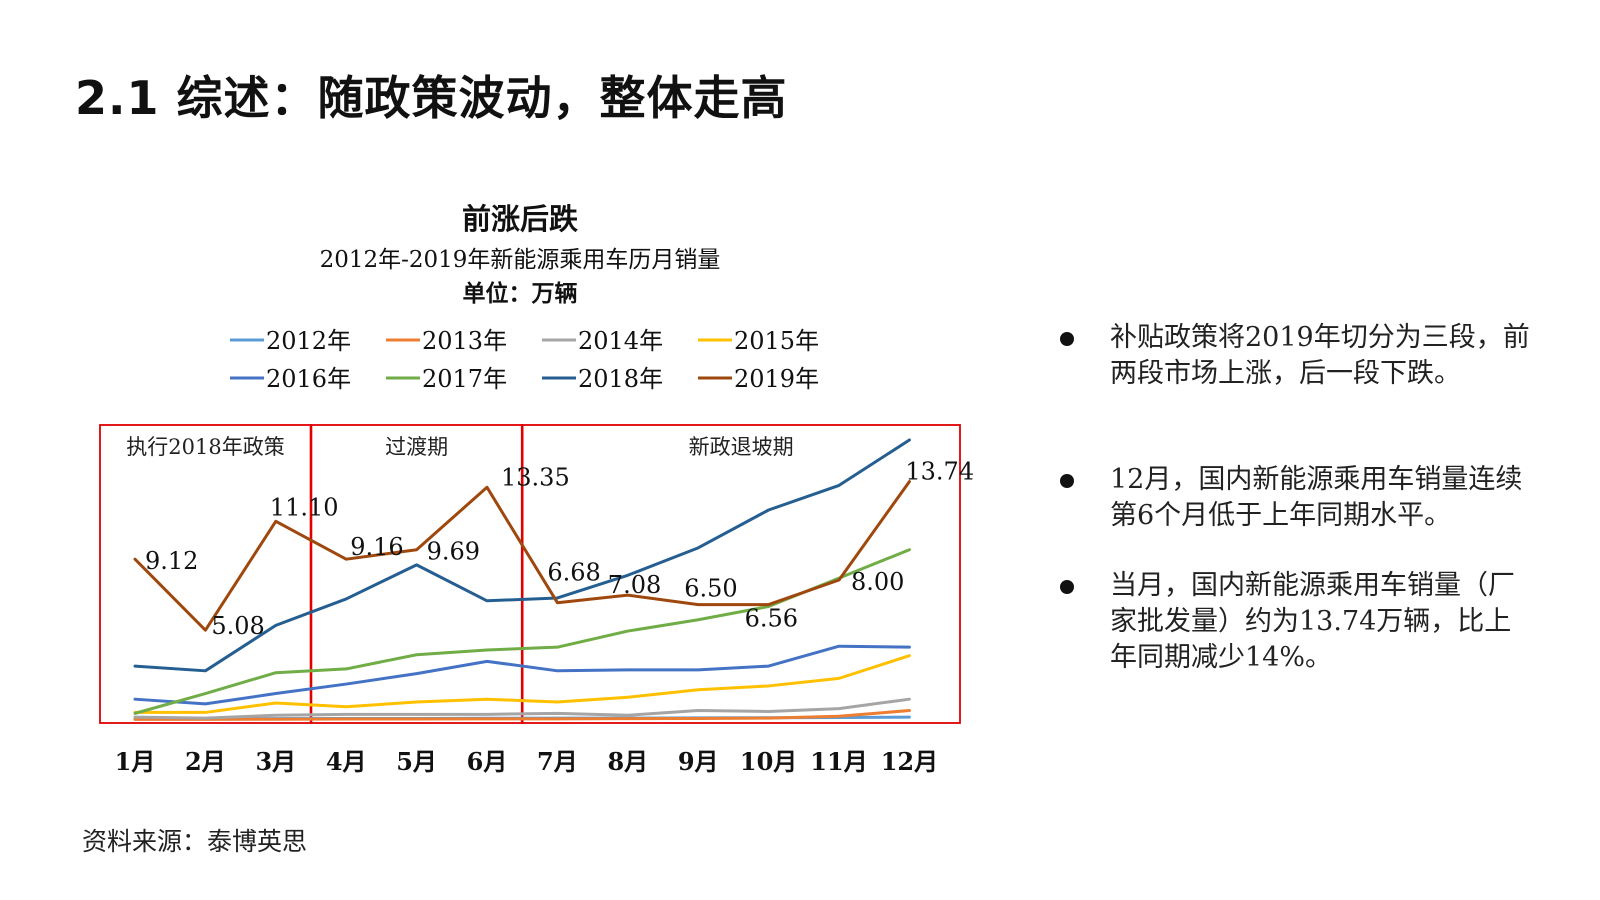 The image size is (1600, 900). What do you see at coordinates (464, 341) in the screenshot?
I see `legend-label: 2013年` at bounding box center [464, 341].